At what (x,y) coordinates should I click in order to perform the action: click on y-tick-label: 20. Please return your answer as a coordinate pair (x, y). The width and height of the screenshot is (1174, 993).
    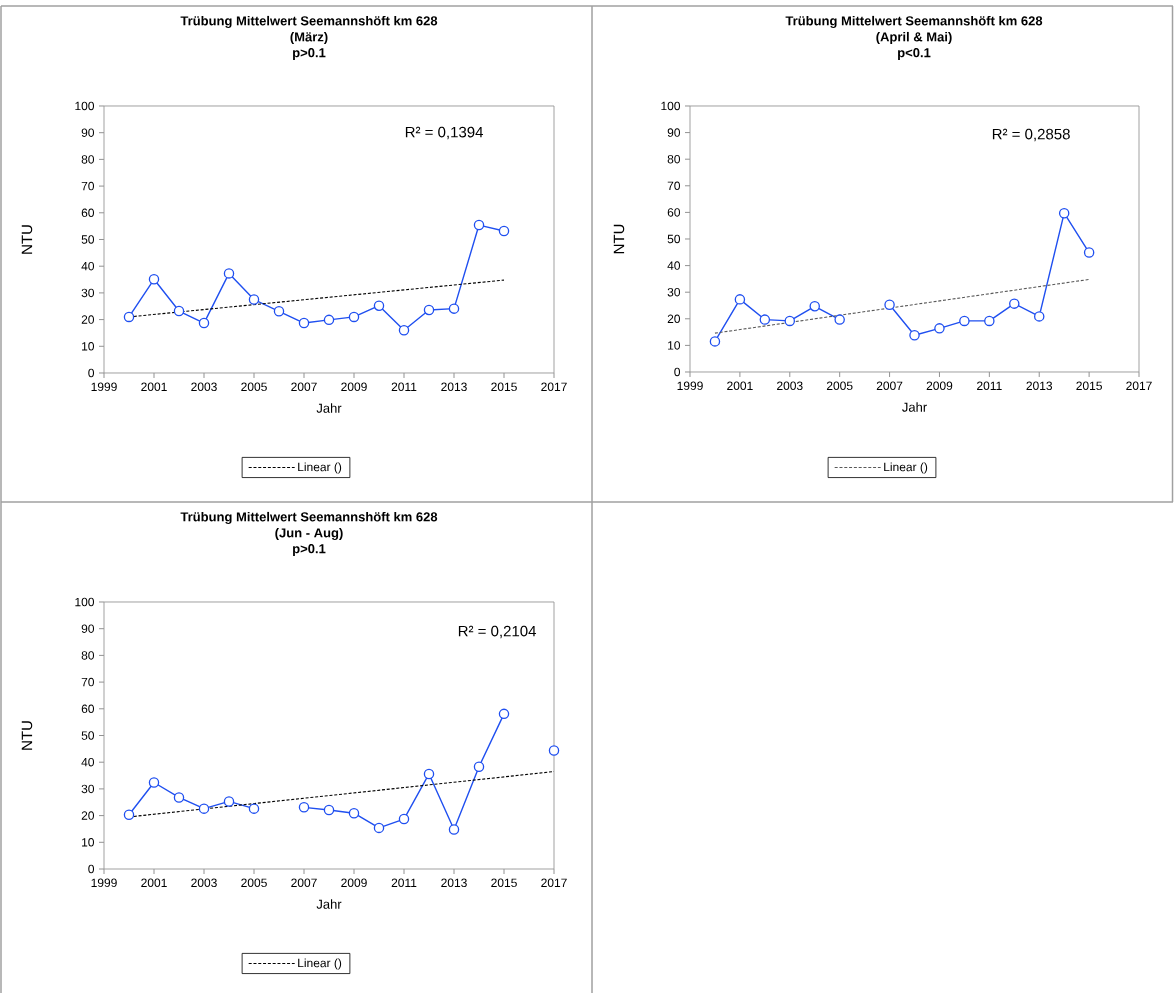
    Looking at the image, I should click on (674, 319).